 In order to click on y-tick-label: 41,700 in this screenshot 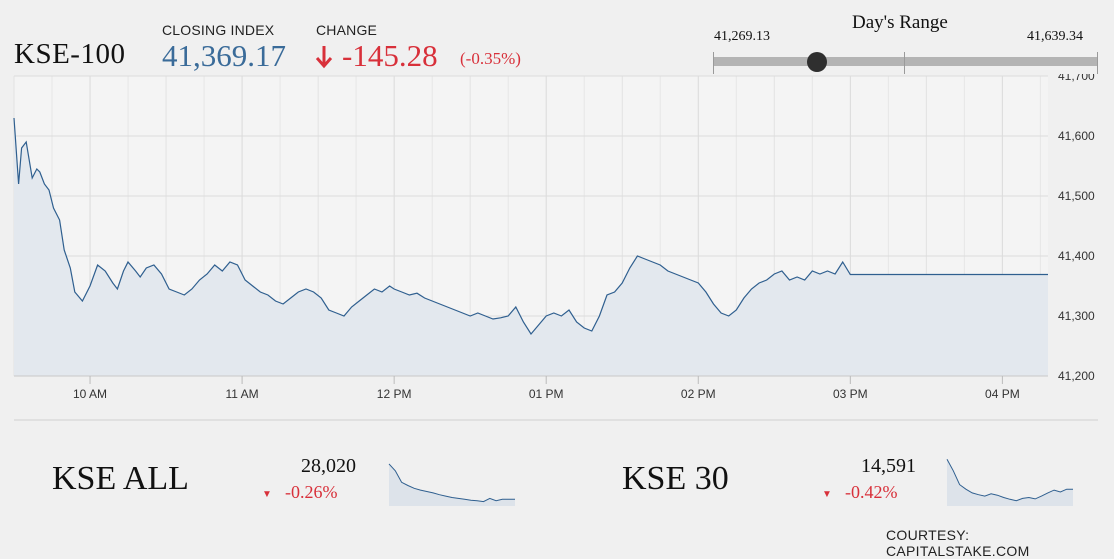, I will do `click(1076, 78)`.